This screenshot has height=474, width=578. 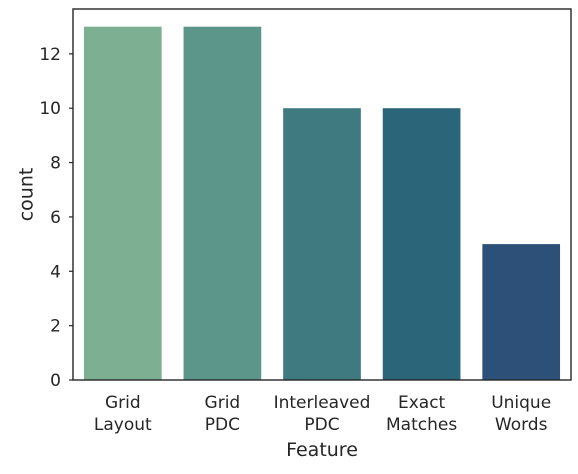 What do you see at coordinates (50, 55) in the screenshot?
I see `y-tick-label-6: 12` at bounding box center [50, 55].